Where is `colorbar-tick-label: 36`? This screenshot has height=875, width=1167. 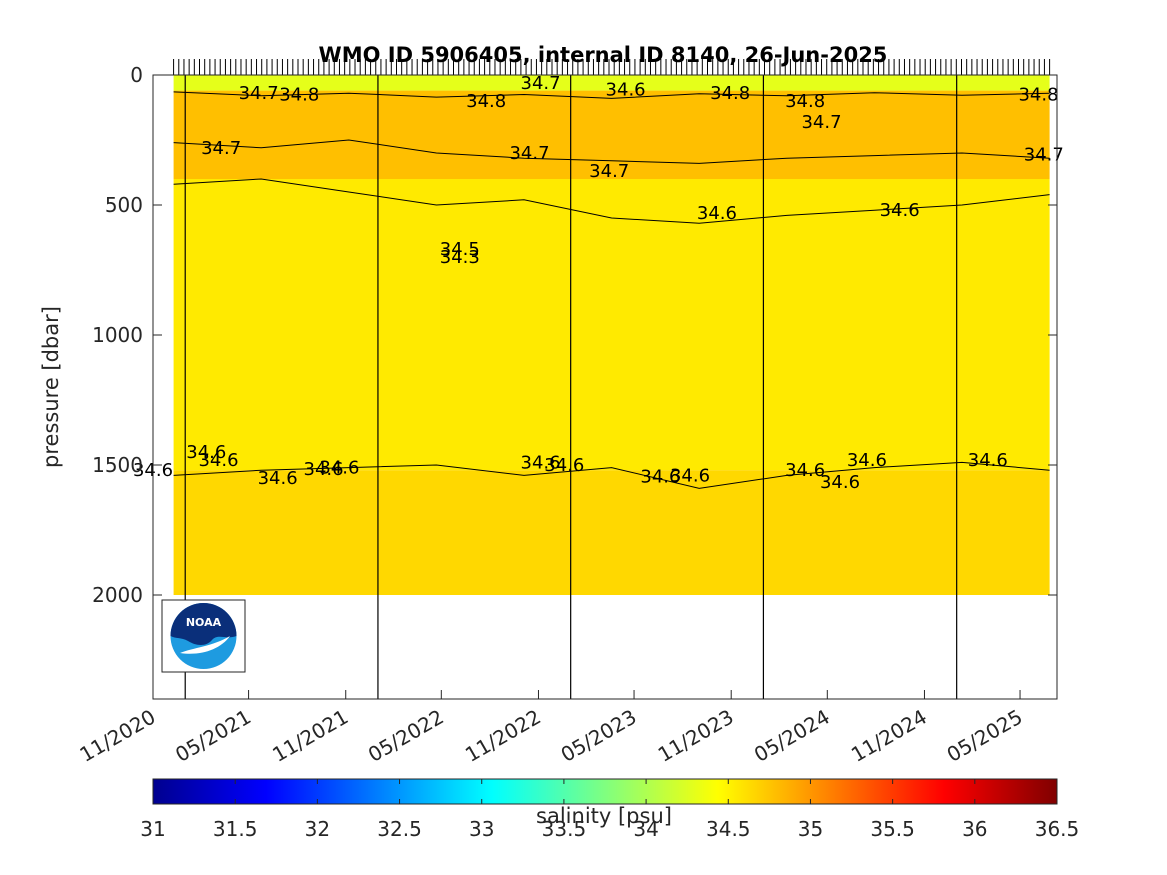 colorbar-tick-label: 36 is located at coordinates (974, 829).